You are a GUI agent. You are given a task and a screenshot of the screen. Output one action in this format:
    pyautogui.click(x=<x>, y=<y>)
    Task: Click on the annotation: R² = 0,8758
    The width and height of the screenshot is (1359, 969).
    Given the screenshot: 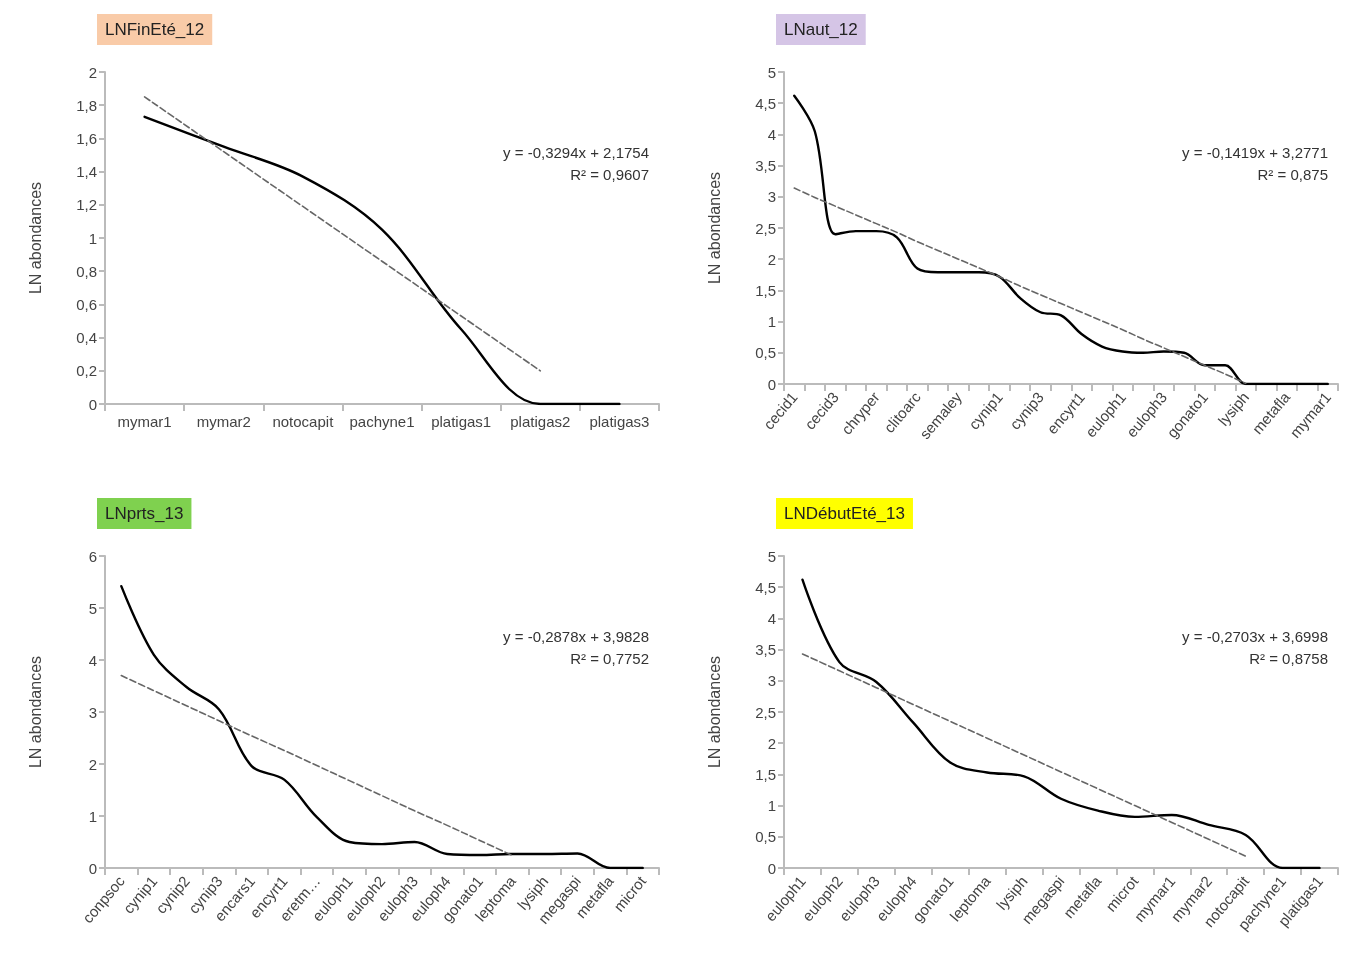 What is the action you would take?
    pyautogui.click(x=1289, y=658)
    